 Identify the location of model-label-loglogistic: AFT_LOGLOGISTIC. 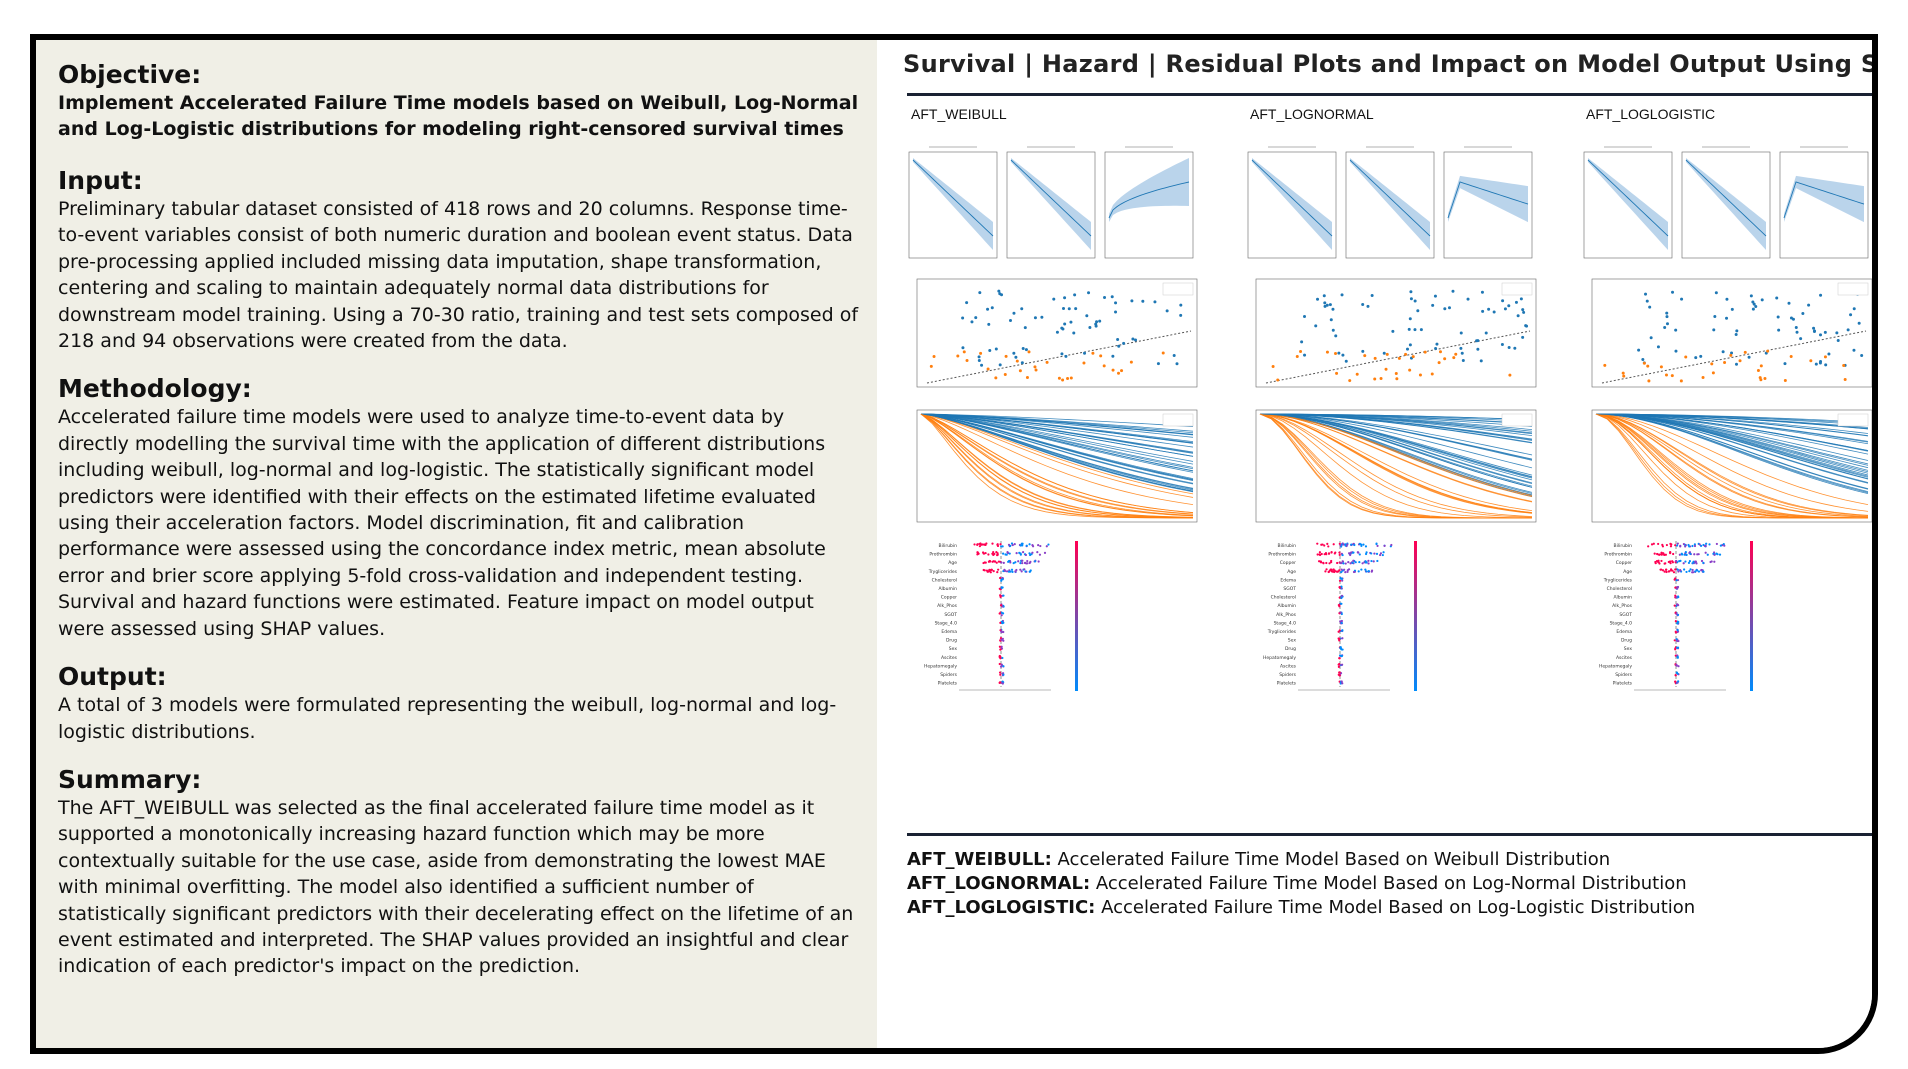
(1651, 114).